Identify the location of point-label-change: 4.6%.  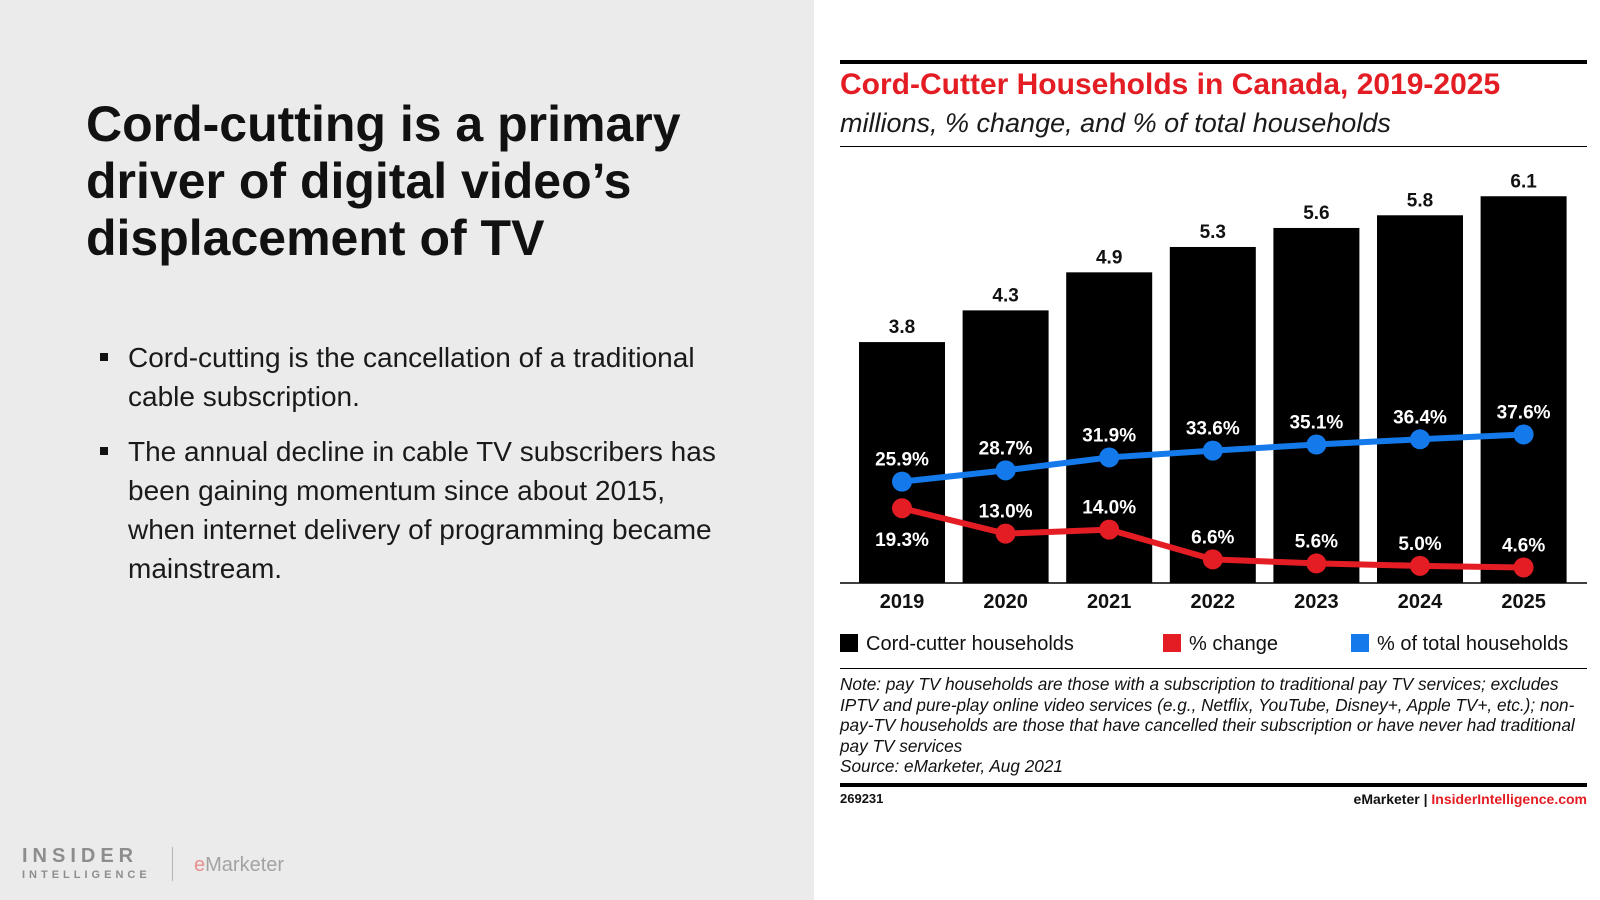
(1523, 545).